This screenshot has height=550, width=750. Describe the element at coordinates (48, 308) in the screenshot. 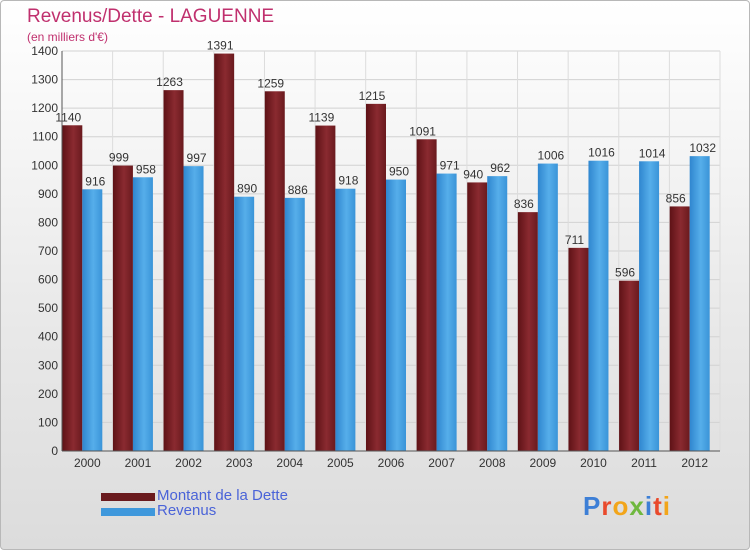

I see `y-tick-label: 500` at that location.